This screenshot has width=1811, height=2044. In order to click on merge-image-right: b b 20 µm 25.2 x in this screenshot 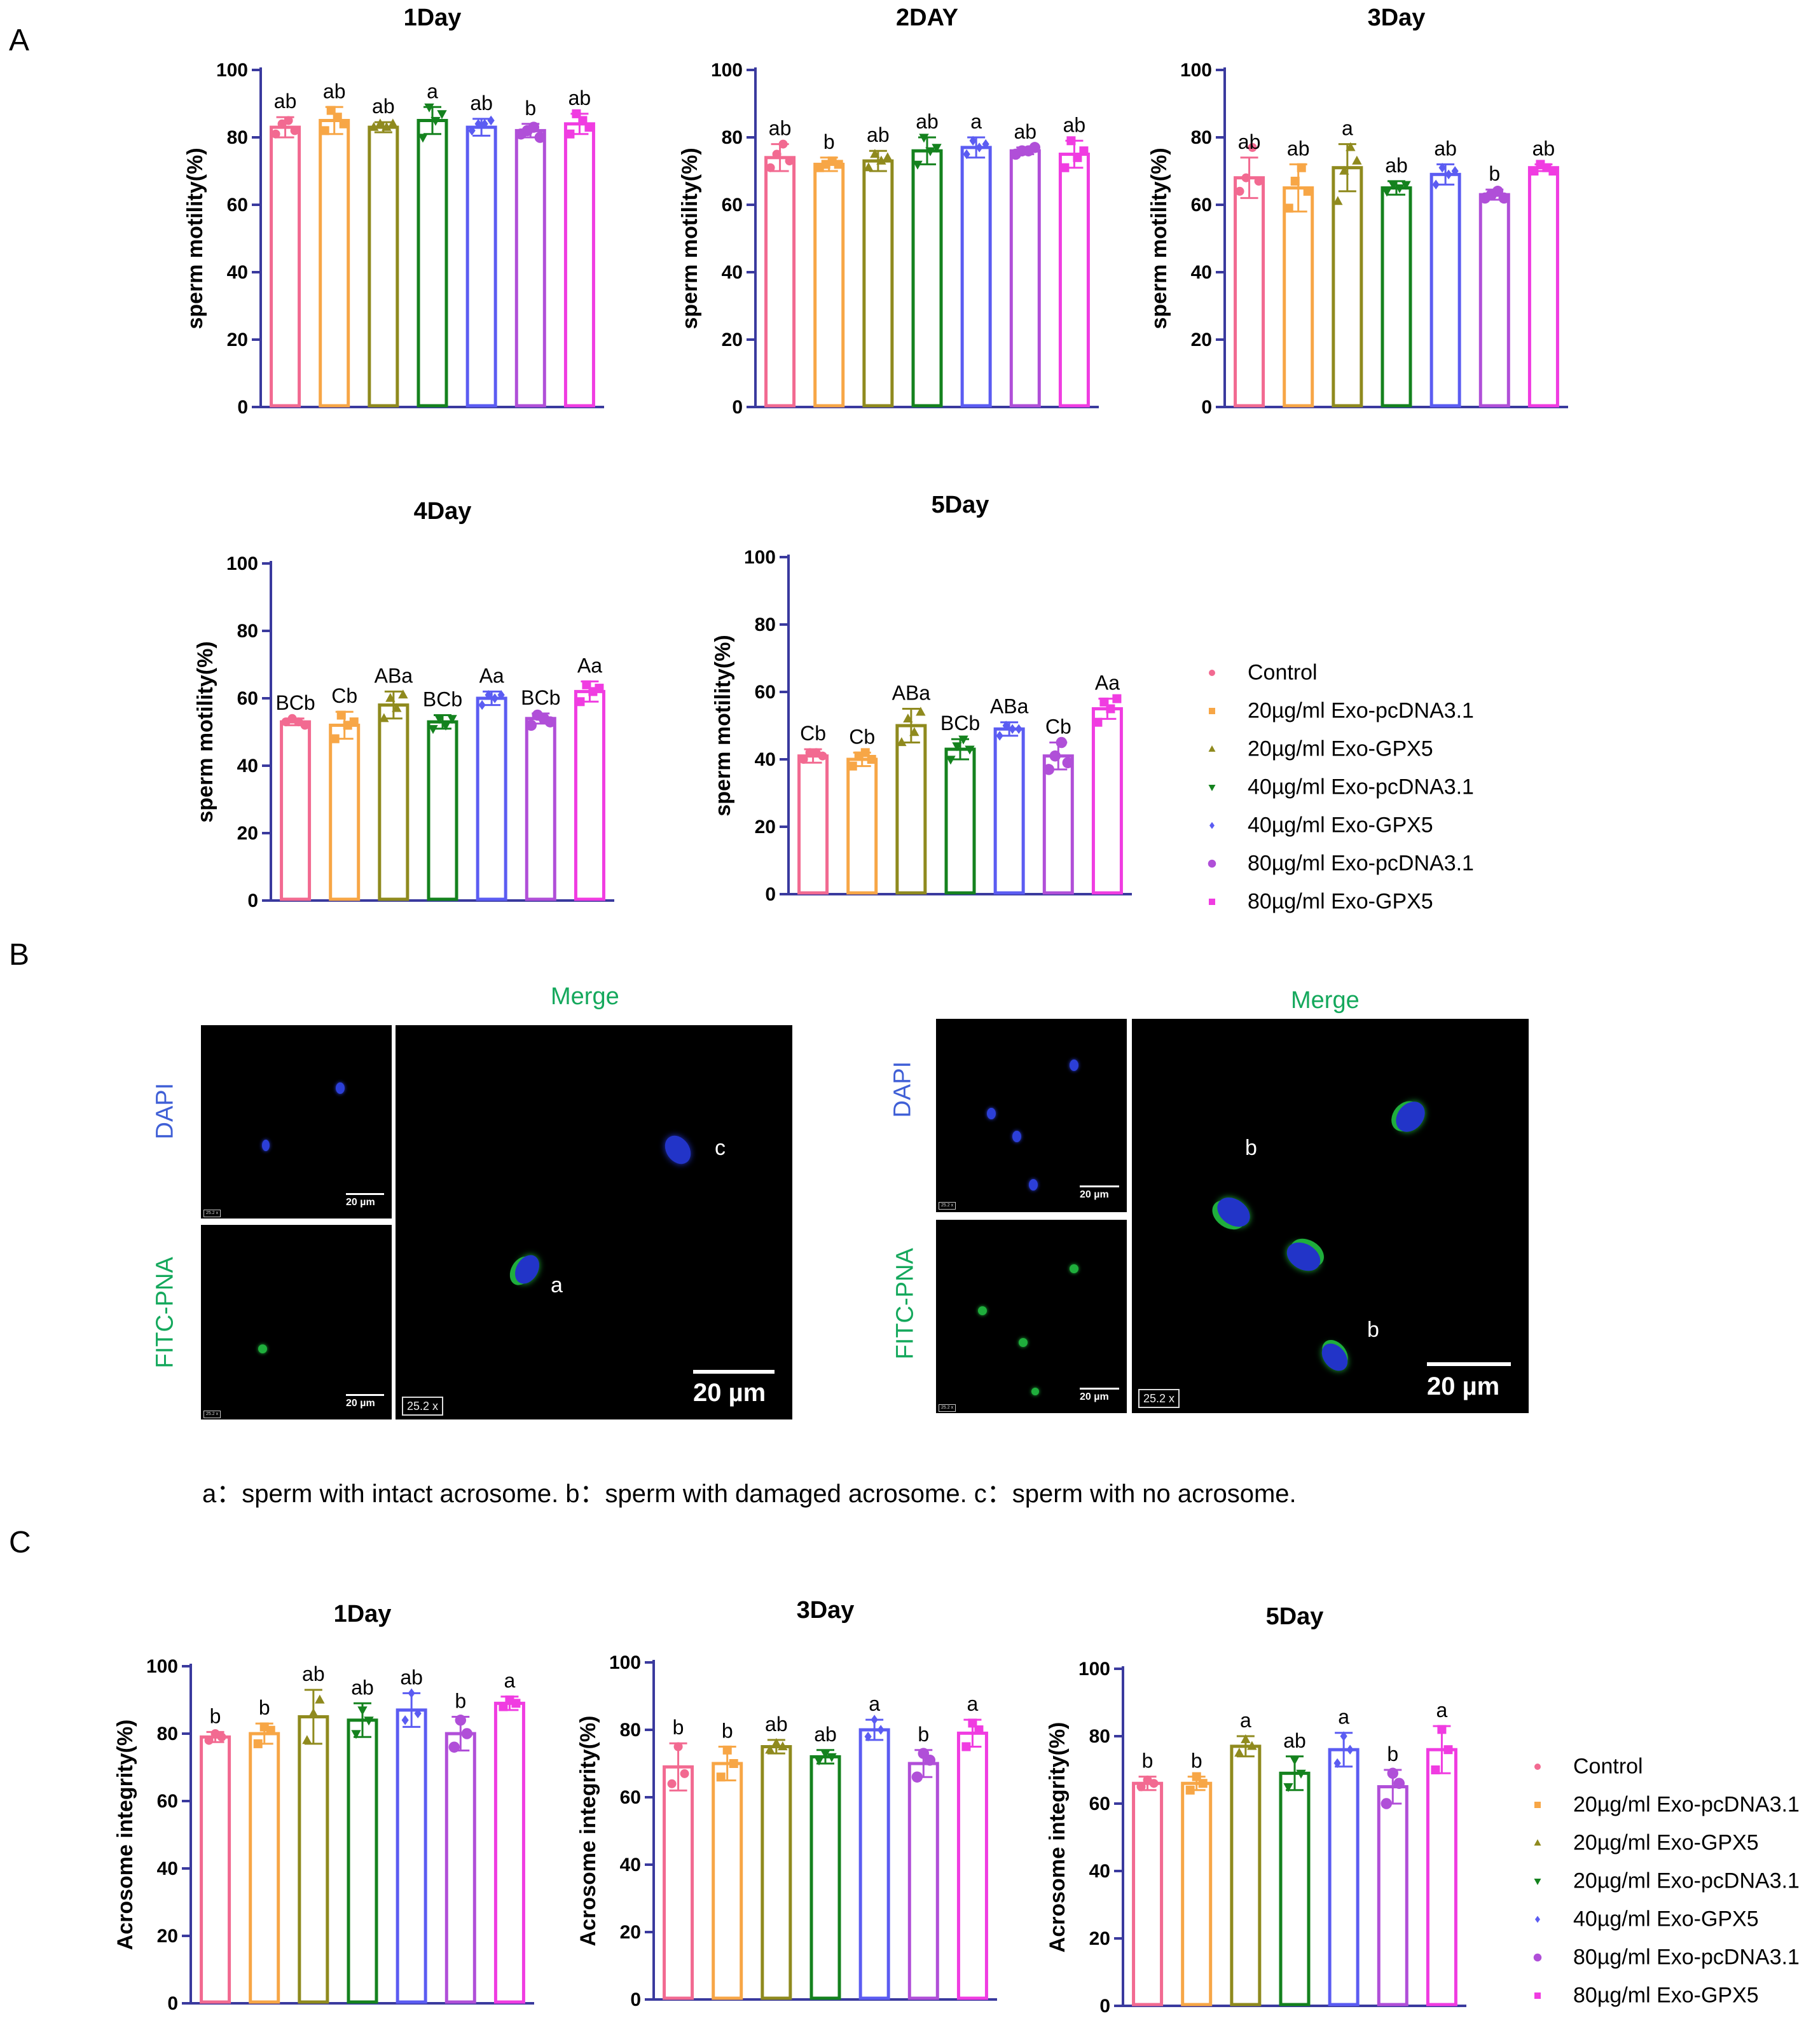, I will do `click(1330, 1216)`.